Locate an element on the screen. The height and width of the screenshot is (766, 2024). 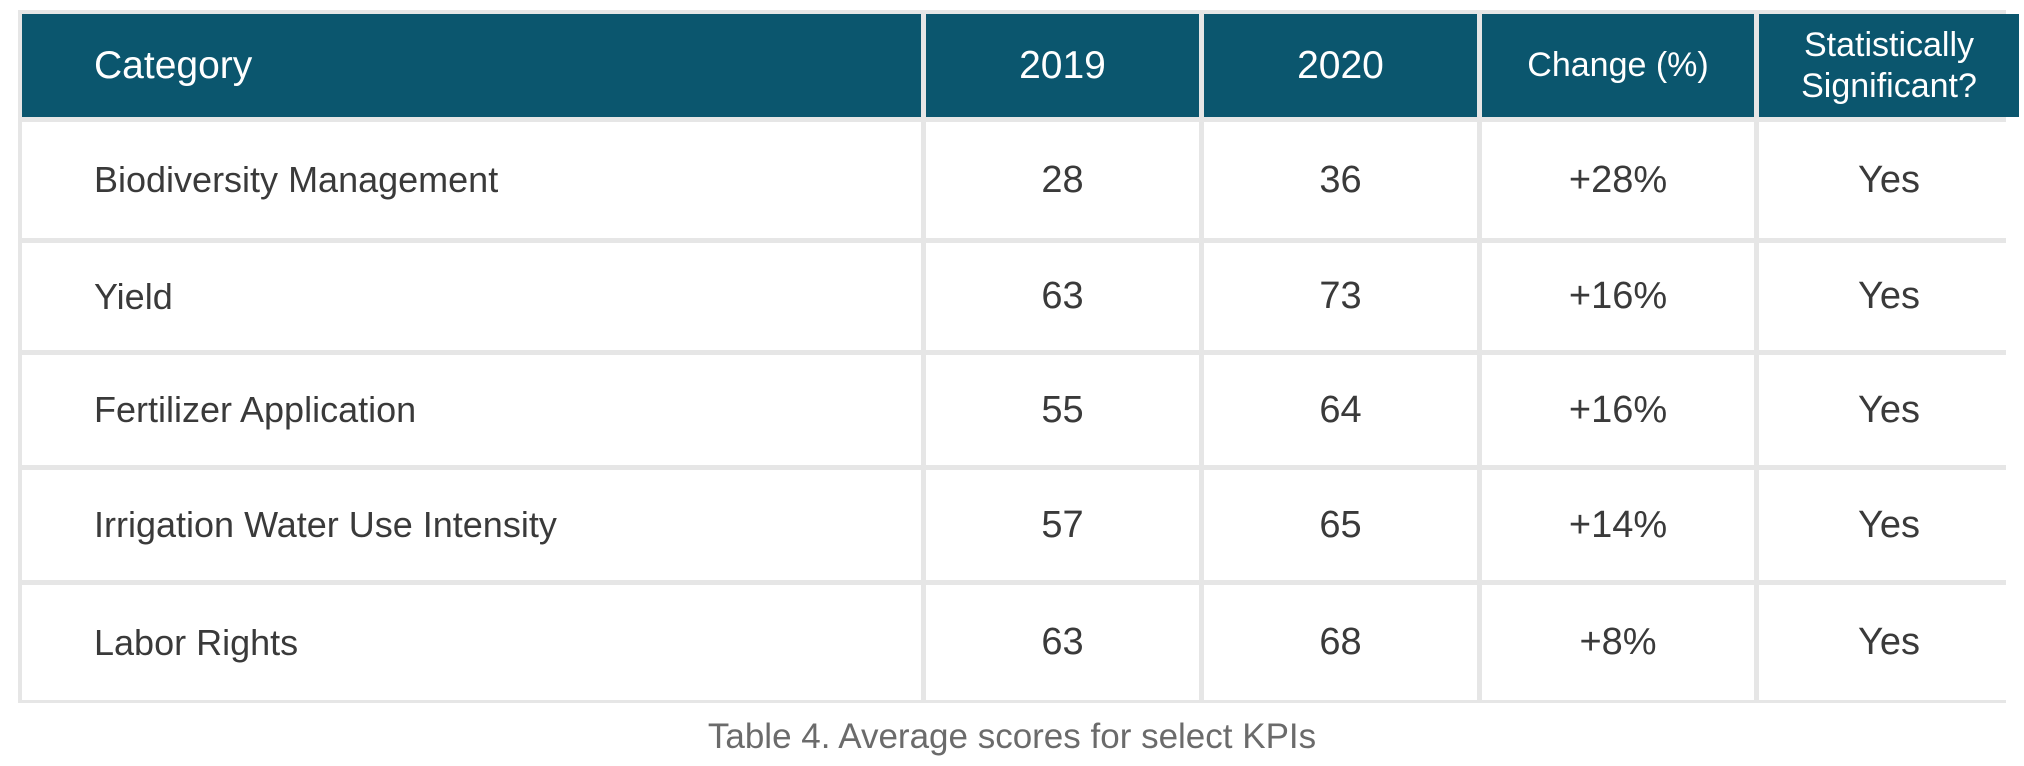
row-2-2019: 63 is located at coordinates (1062, 296).